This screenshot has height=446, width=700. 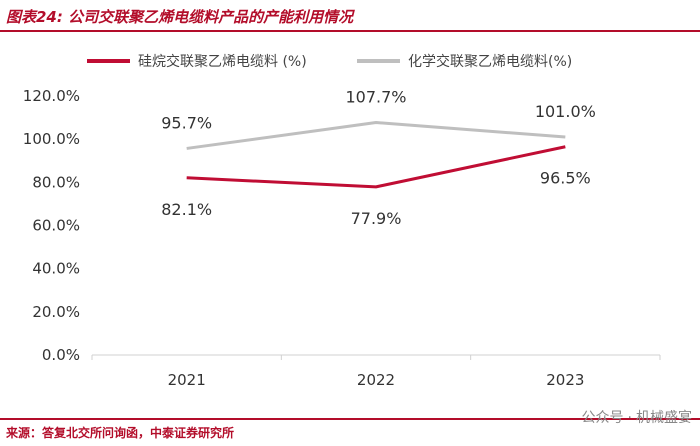 I want to click on x-tick-label-2021: 2021, so click(x=187, y=380).